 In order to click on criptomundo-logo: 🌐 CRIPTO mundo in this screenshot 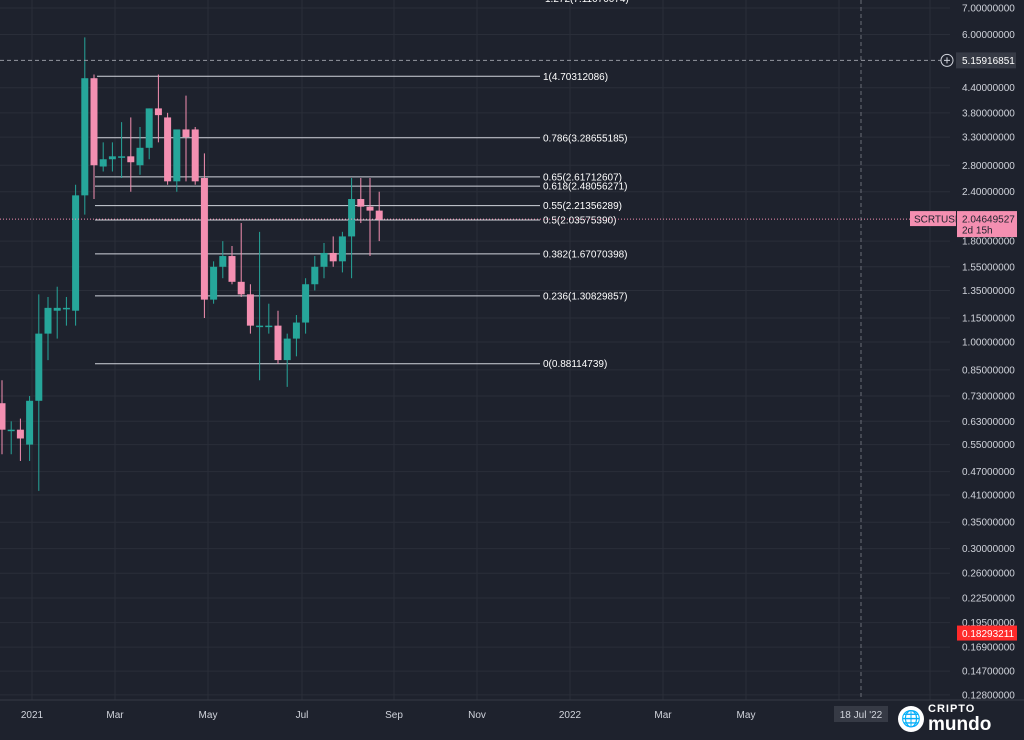, I will do `click(959, 719)`.